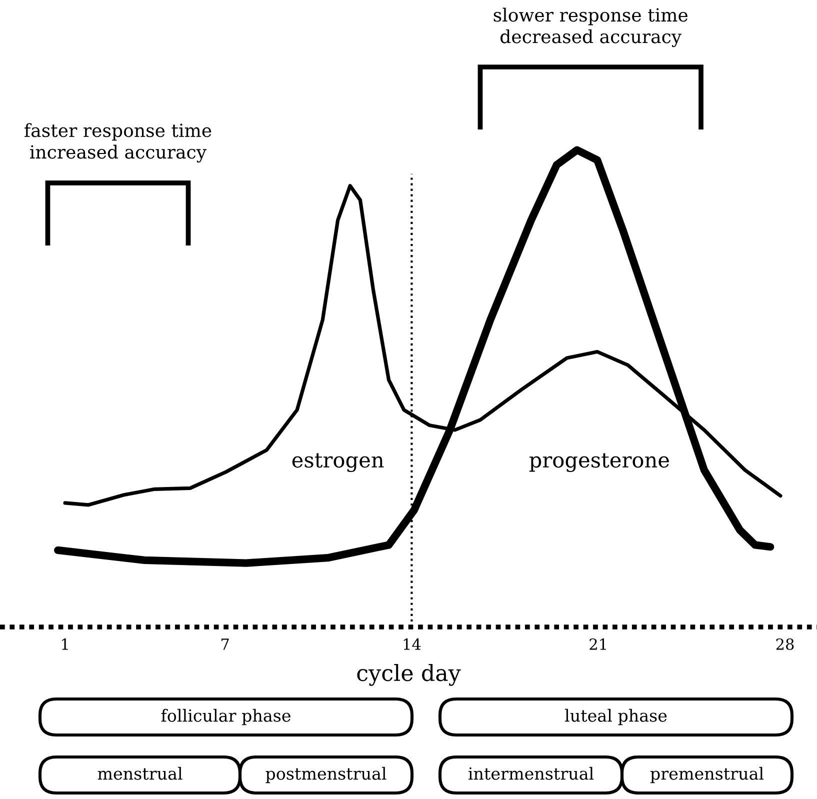 This screenshot has width=817, height=799. What do you see at coordinates (591, 28) in the screenshot?
I see `text: slower response time decreased accuracy` at bounding box center [591, 28].